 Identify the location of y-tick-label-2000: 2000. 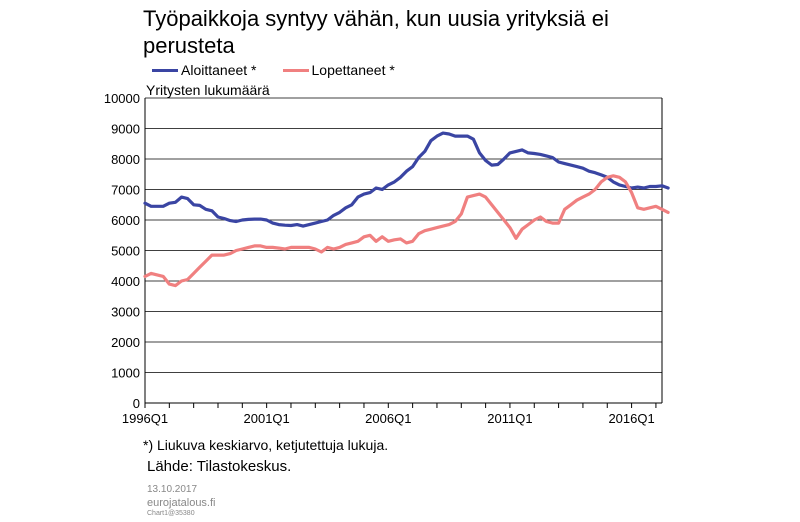
(125, 342).